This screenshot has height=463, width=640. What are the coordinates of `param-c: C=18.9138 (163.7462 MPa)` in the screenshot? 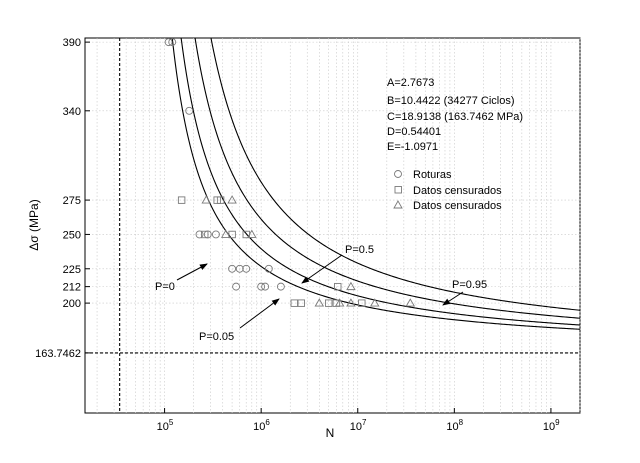 It's located at (455, 117).